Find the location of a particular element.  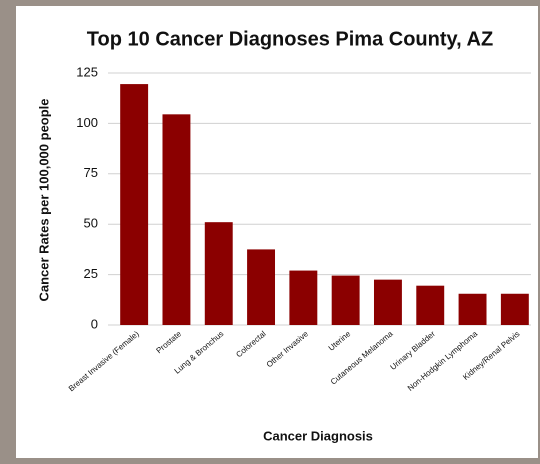

y-tick-label: 125 is located at coordinates (87, 71).